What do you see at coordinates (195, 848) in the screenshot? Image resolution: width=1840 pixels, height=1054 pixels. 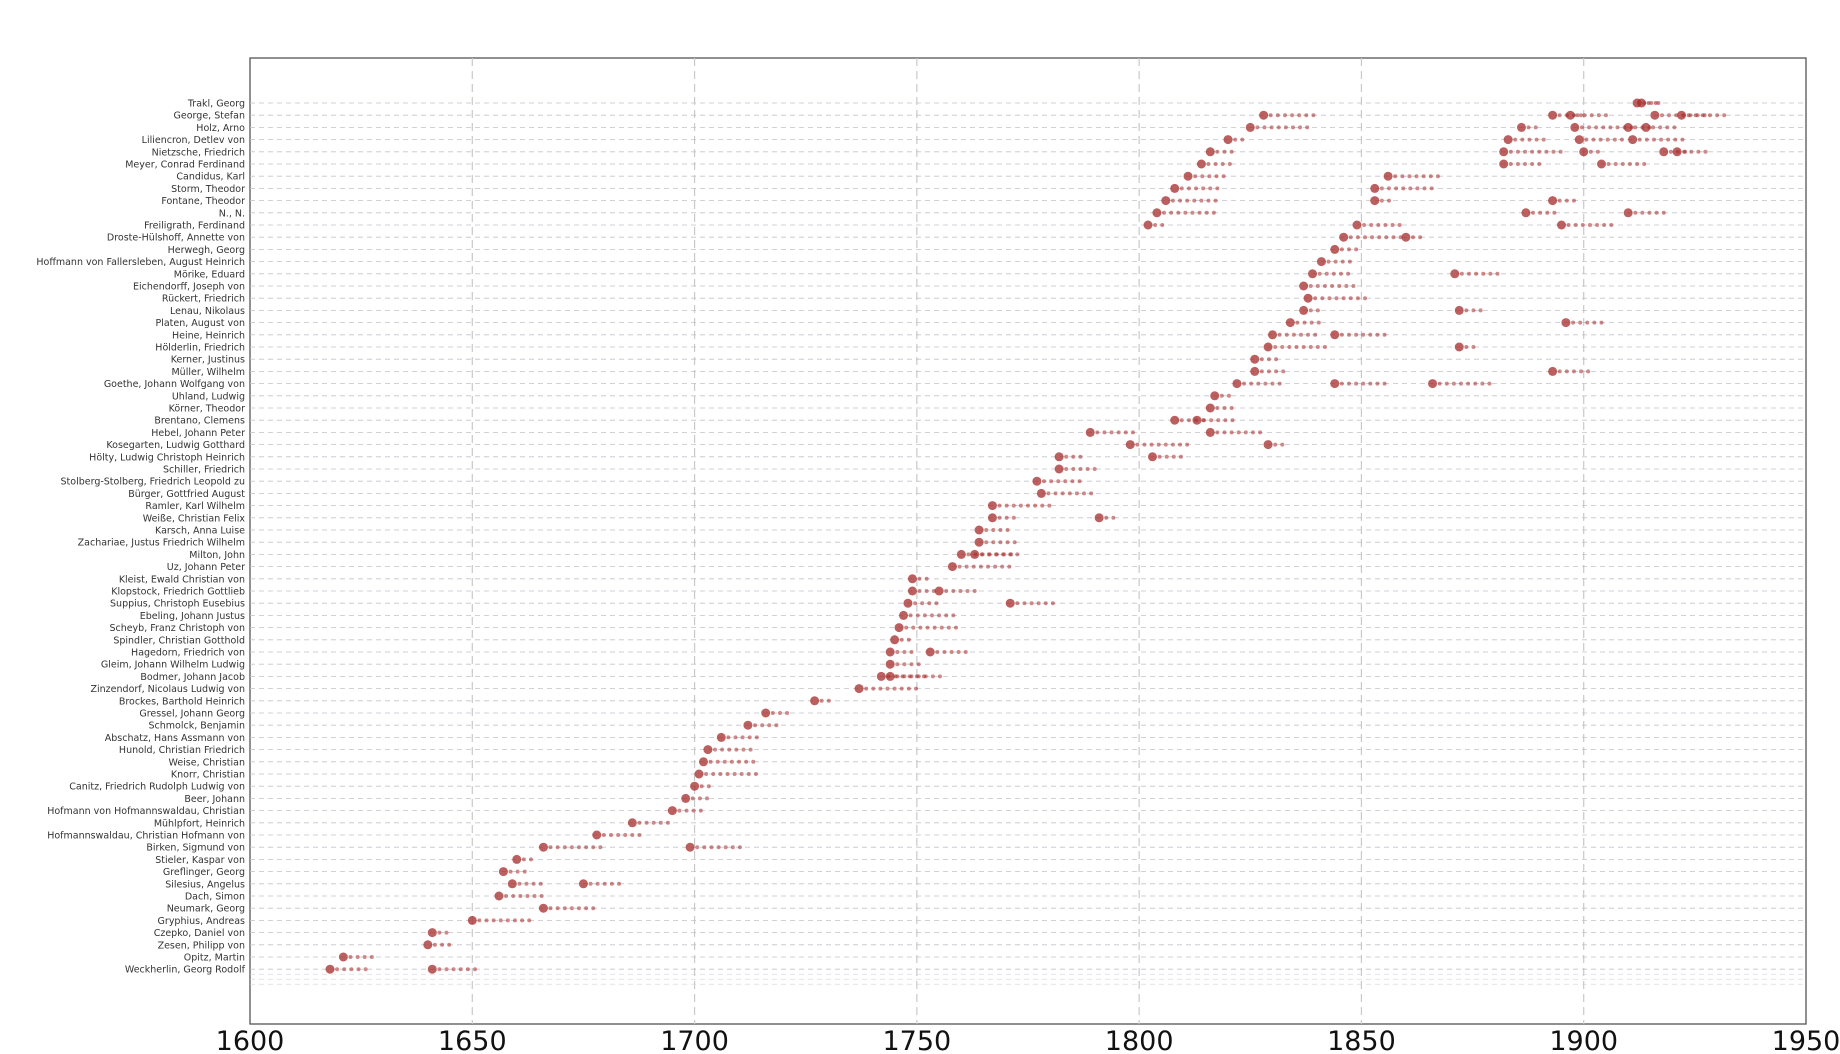 I see `y-tick-label: Birken, Sigmund von` at bounding box center [195, 848].